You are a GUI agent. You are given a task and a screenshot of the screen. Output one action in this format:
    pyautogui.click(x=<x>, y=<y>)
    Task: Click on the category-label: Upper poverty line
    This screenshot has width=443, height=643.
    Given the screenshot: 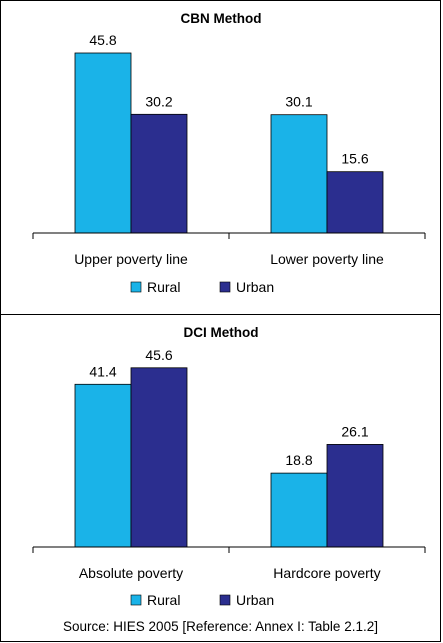 What is the action you would take?
    pyautogui.click(x=131, y=259)
    